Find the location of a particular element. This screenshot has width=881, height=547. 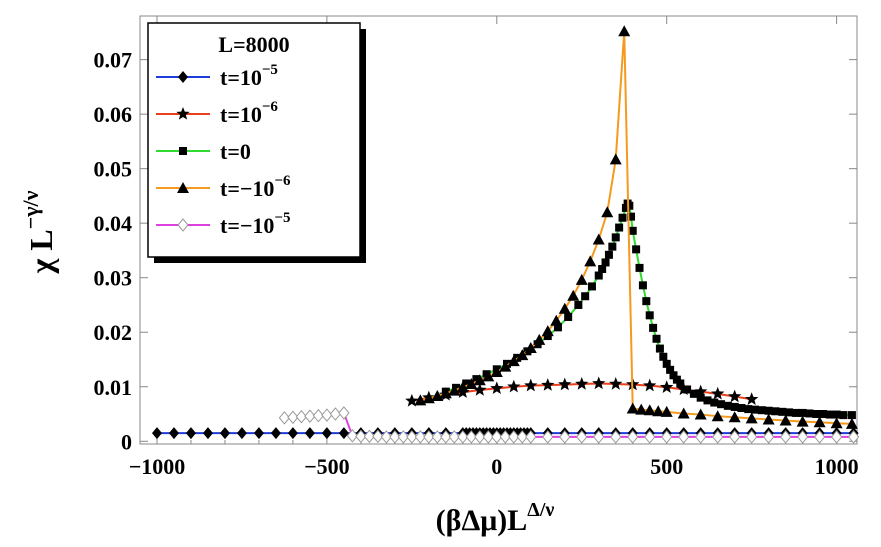

legend-label: t=10−6 is located at coordinates (249, 113).